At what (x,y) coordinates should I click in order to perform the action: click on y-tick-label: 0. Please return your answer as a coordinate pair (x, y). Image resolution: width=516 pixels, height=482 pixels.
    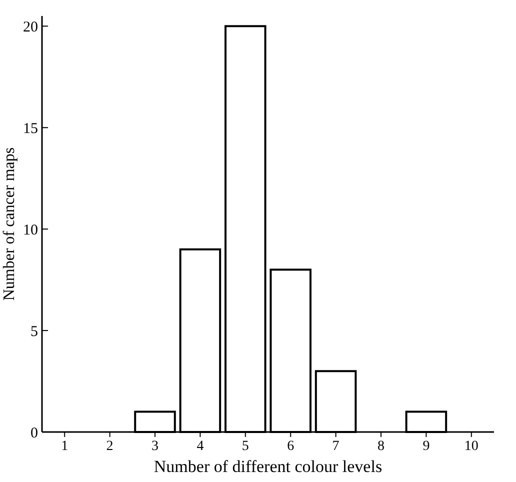
    Looking at the image, I should click on (34, 433).